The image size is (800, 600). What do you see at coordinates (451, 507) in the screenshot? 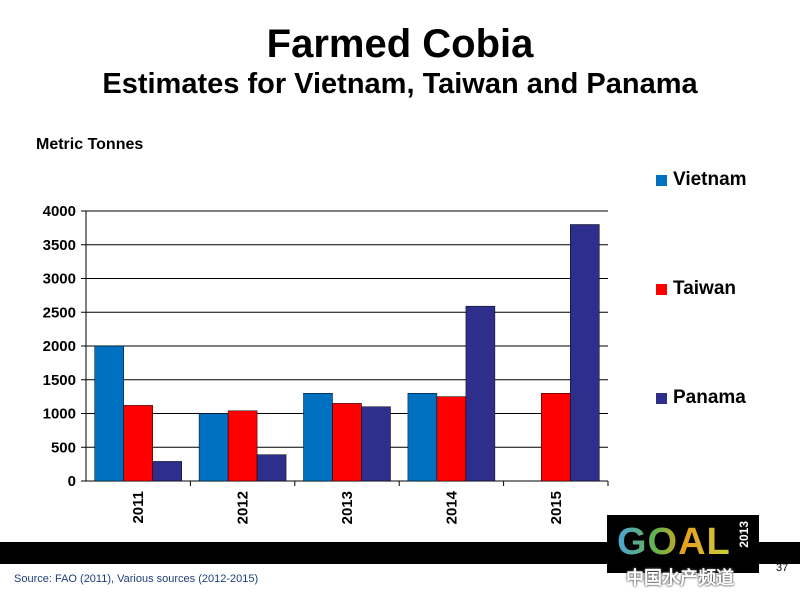
I see `x-tick-label: 2014` at bounding box center [451, 507].